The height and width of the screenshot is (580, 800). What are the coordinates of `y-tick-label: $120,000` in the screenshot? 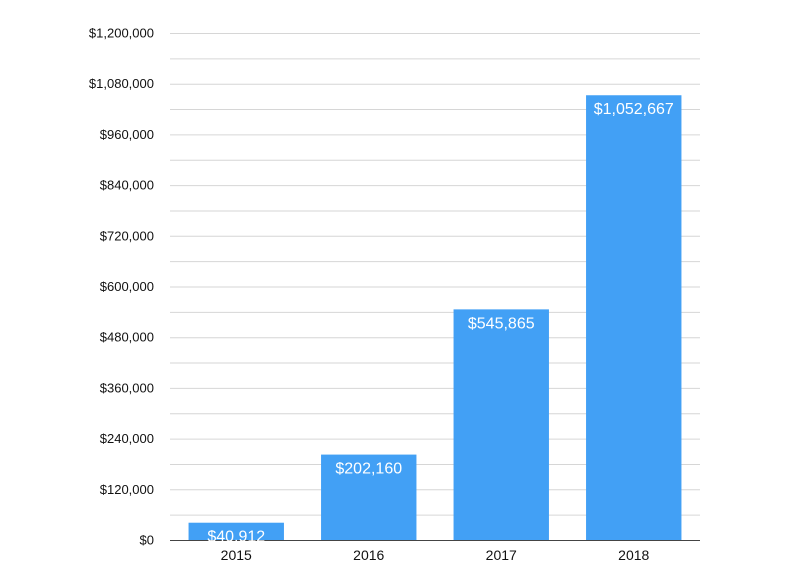 It's located at (127, 489).